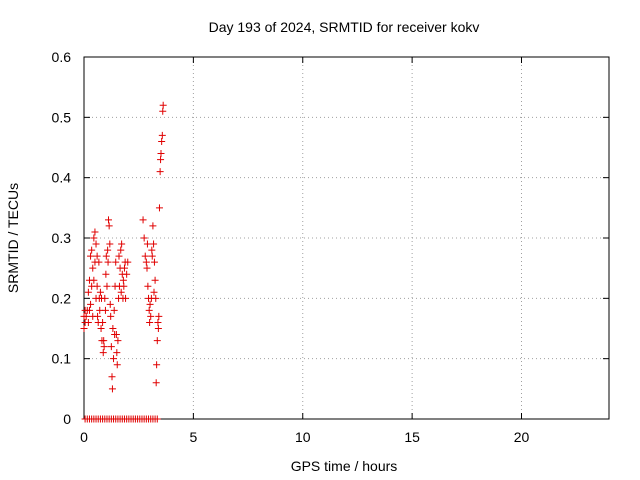 The image size is (640, 480). Describe the element at coordinates (13, 238) in the screenshot. I see `y-axis-label: SRMTID / TECUs` at that location.